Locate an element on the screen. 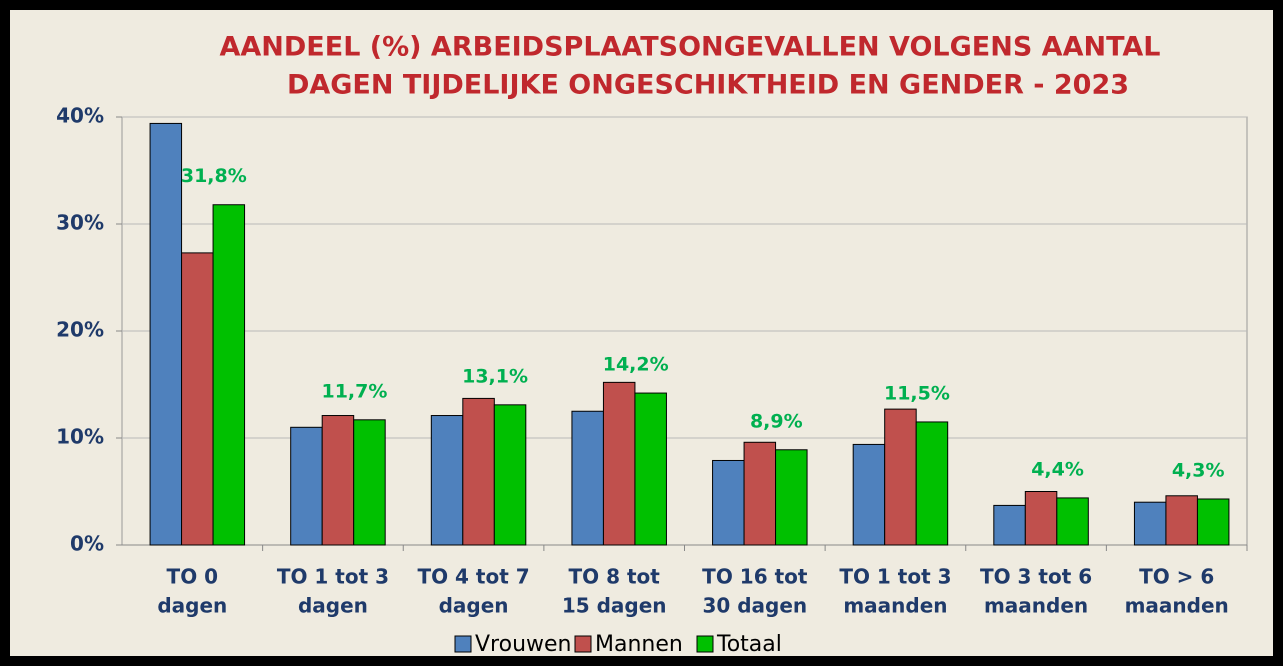  data-label: 8,9% is located at coordinates (776, 421).